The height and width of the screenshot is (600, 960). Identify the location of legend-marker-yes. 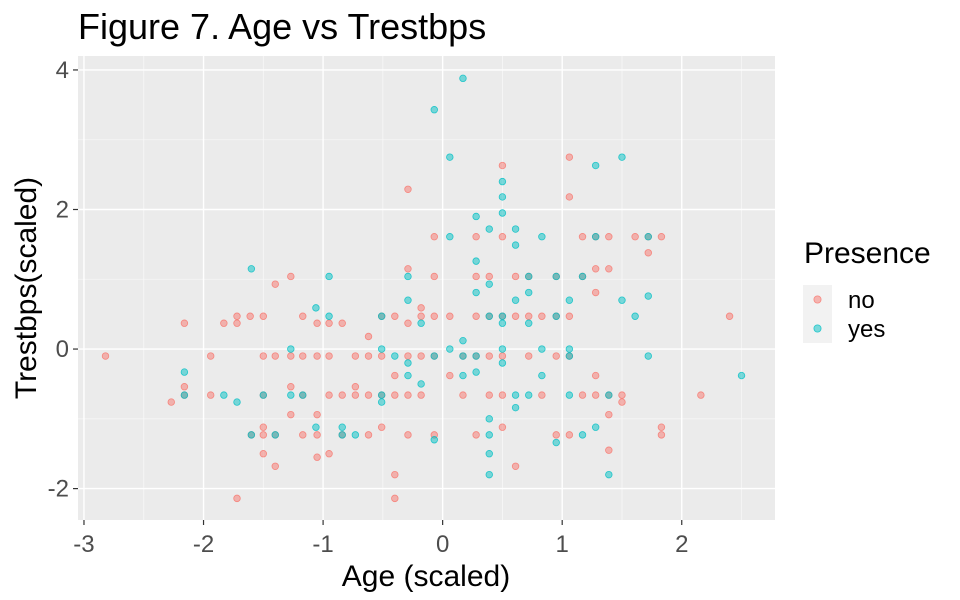
(817, 328).